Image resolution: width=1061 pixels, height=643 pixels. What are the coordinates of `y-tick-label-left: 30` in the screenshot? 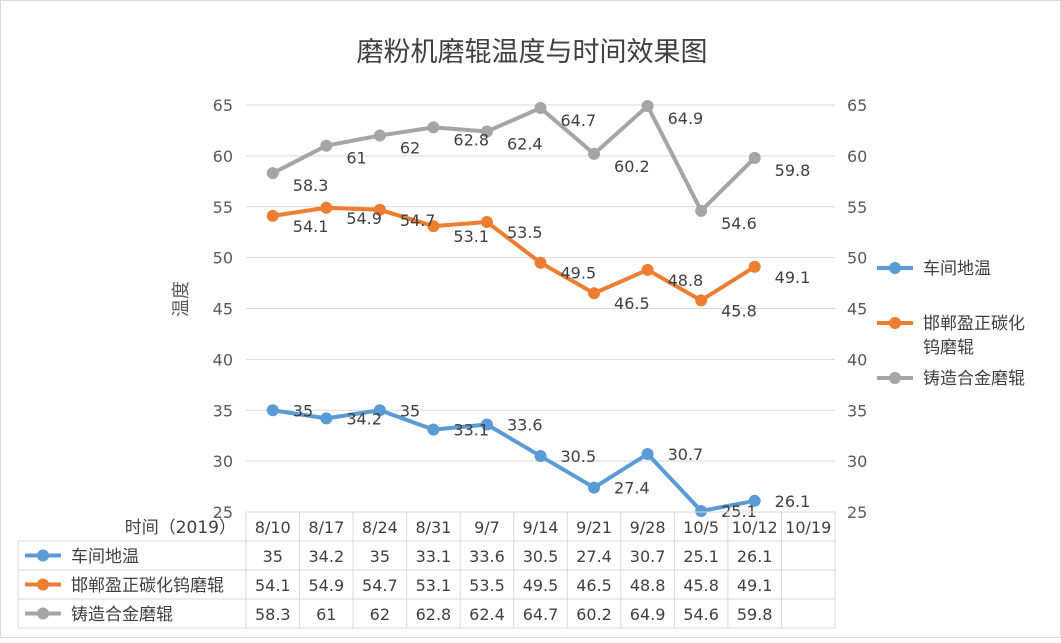 It's located at (223, 461).